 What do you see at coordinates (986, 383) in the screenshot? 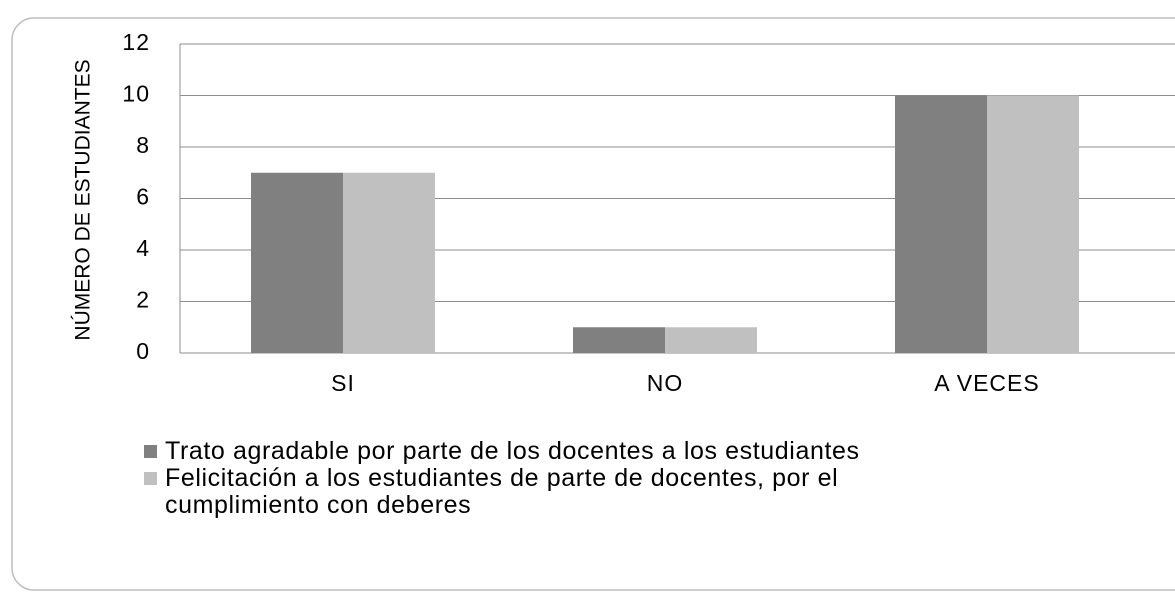
I see `x-tick-label: A VECES` at bounding box center [986, 383].